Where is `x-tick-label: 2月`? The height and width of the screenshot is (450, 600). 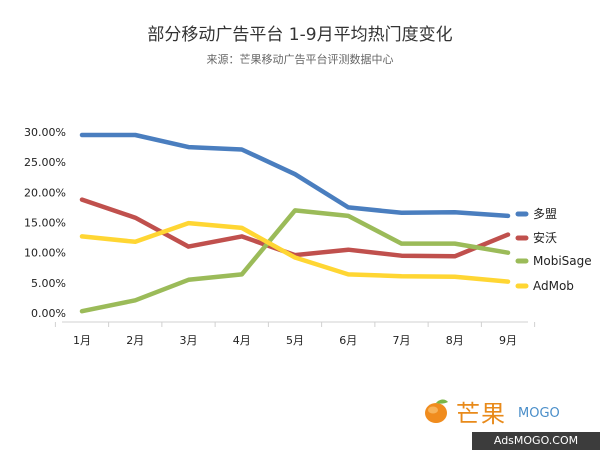
x-tick-label: 2月 is located at coordinates (135, 340).